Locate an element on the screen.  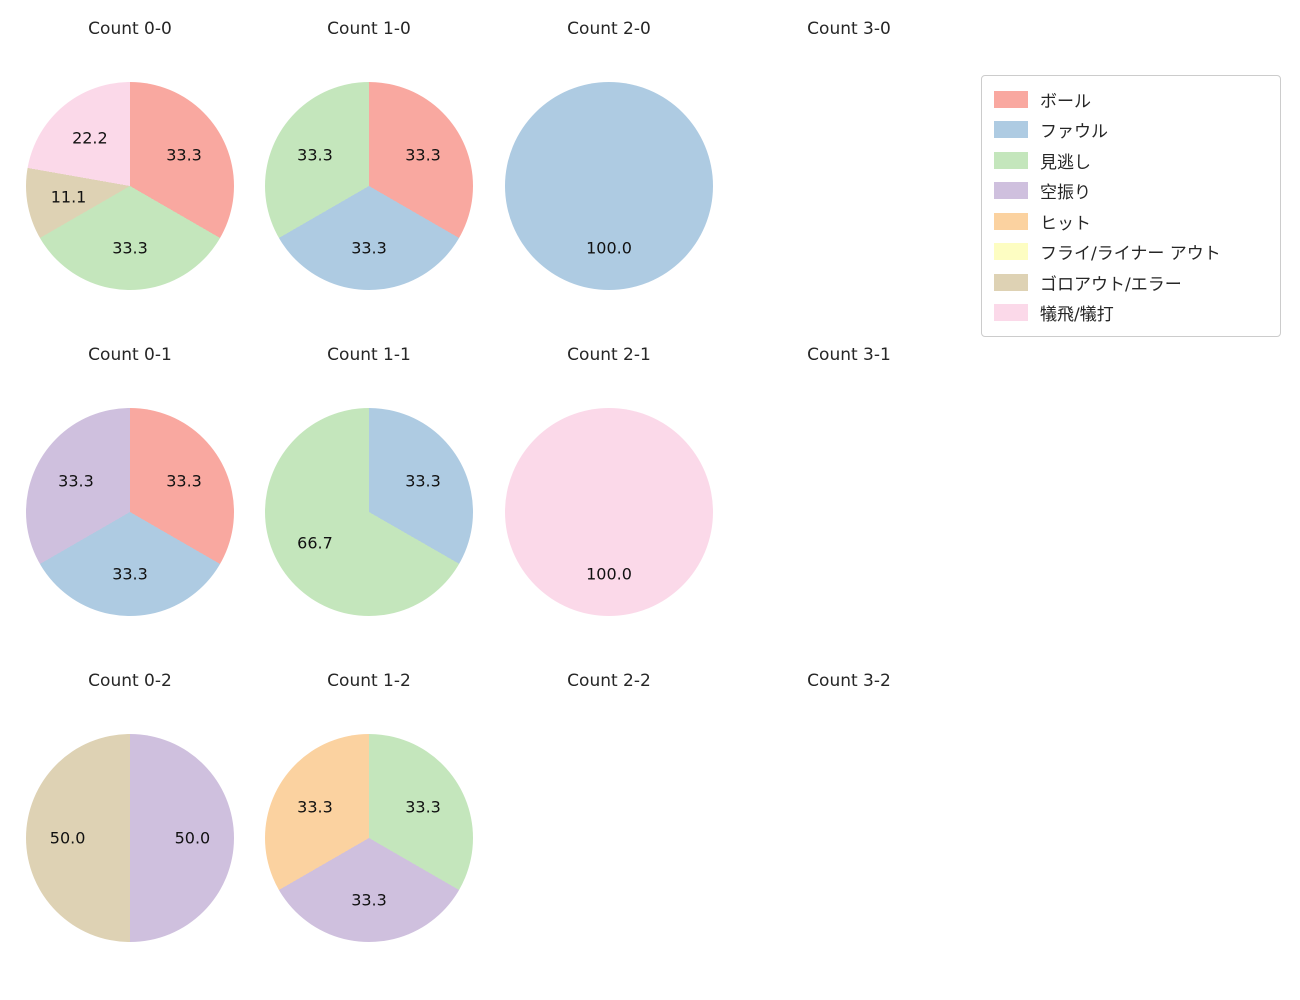
chart-title-count-2-1: Count 2-1 is located at coordinates (609, 355).